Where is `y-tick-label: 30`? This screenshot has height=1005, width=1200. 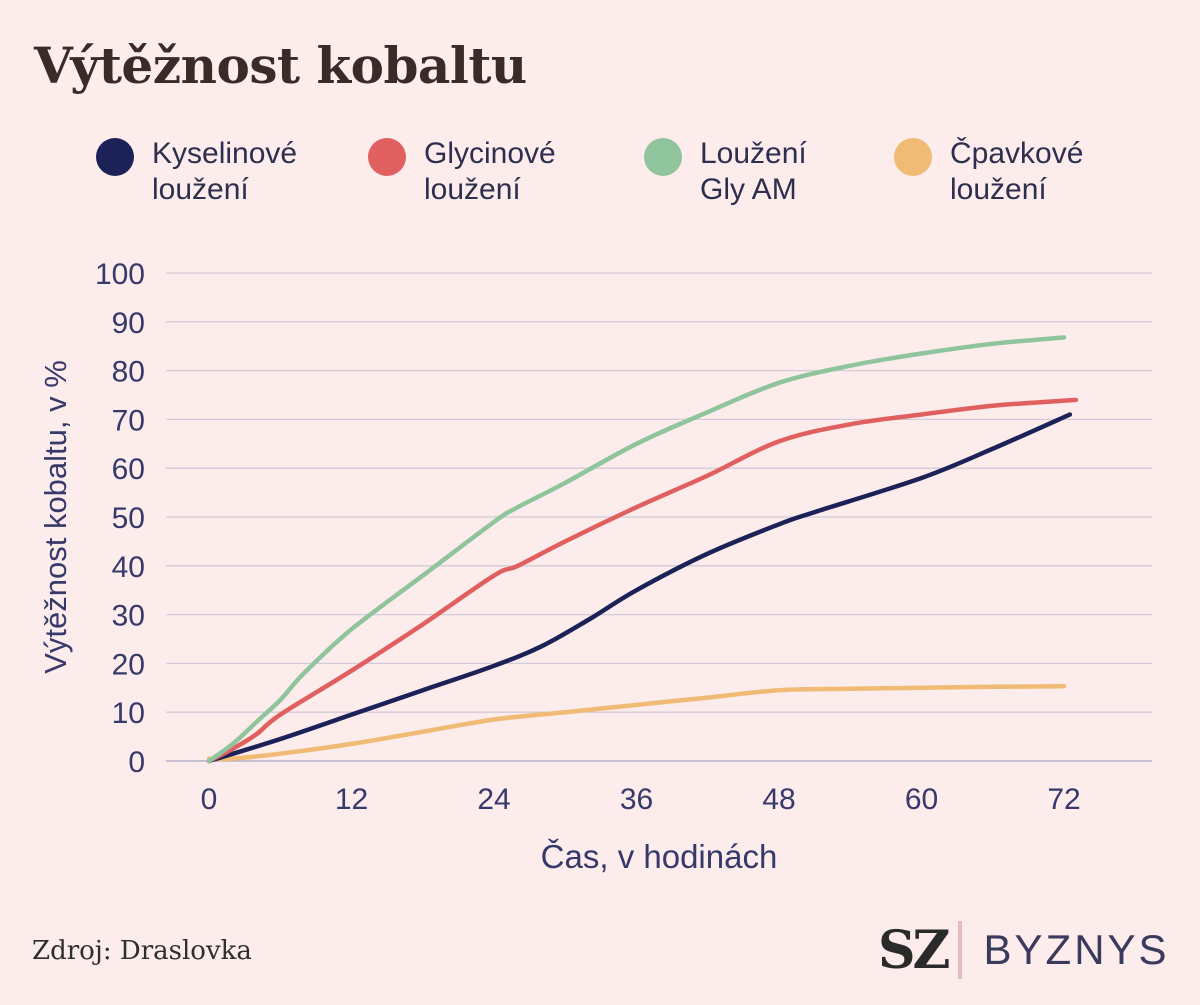
y-tick-label: 30 is located at coordinates (128, 616).